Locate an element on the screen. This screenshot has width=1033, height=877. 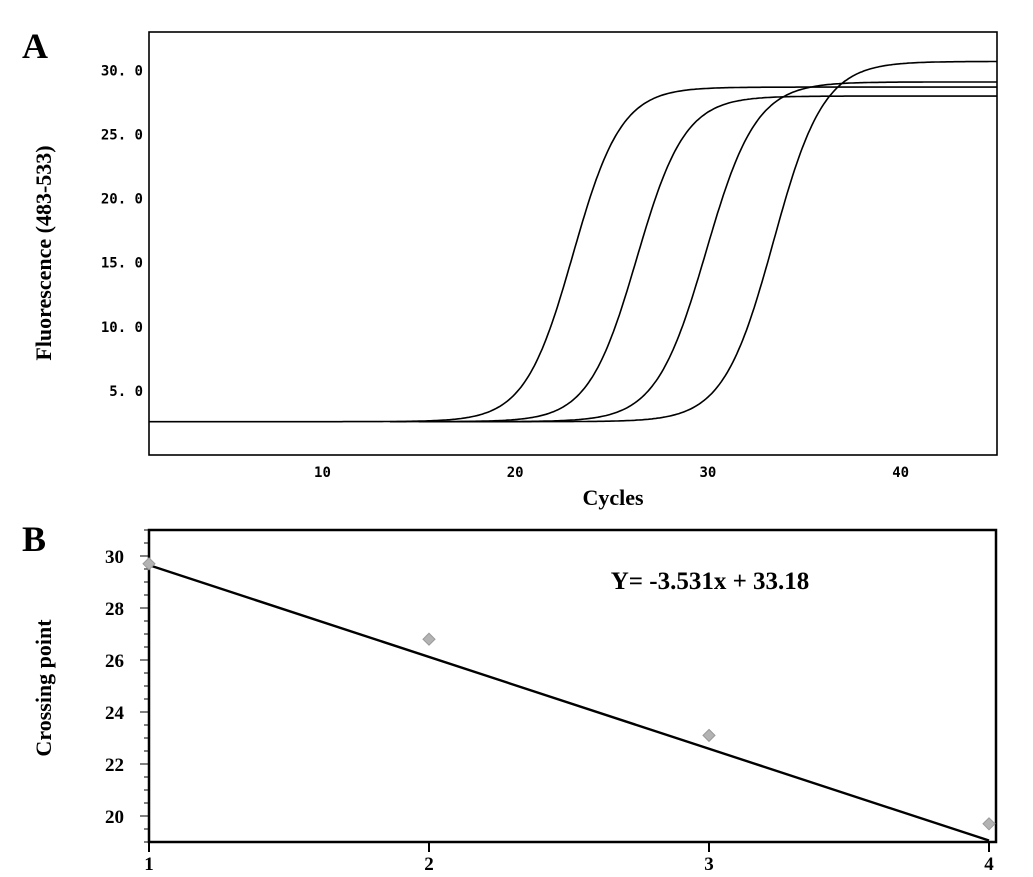
panel-b-x-tick-label: 2 is located at coordinates (429, 864).